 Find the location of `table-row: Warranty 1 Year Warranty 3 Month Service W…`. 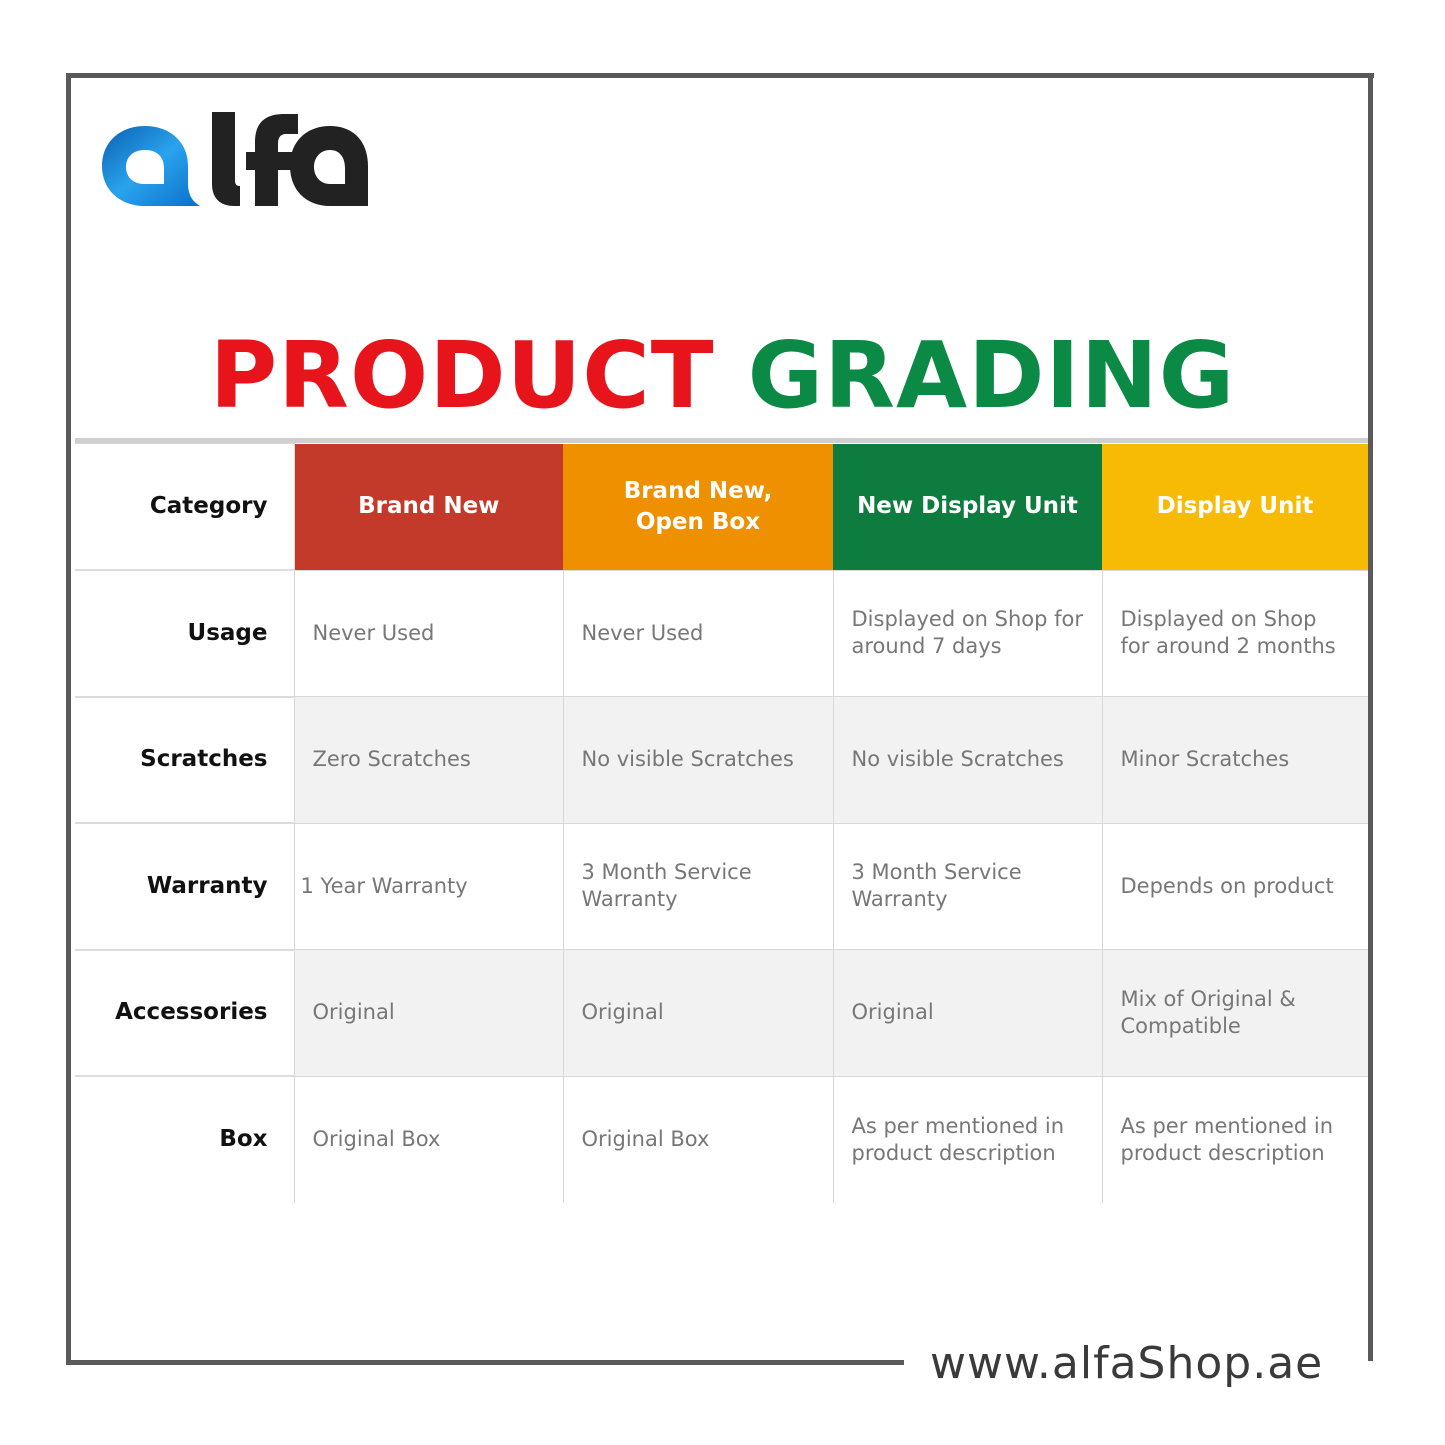

table-row: Warranty 1 Year Warranty 3 Month Service W… is located at coordinates (721, 886).